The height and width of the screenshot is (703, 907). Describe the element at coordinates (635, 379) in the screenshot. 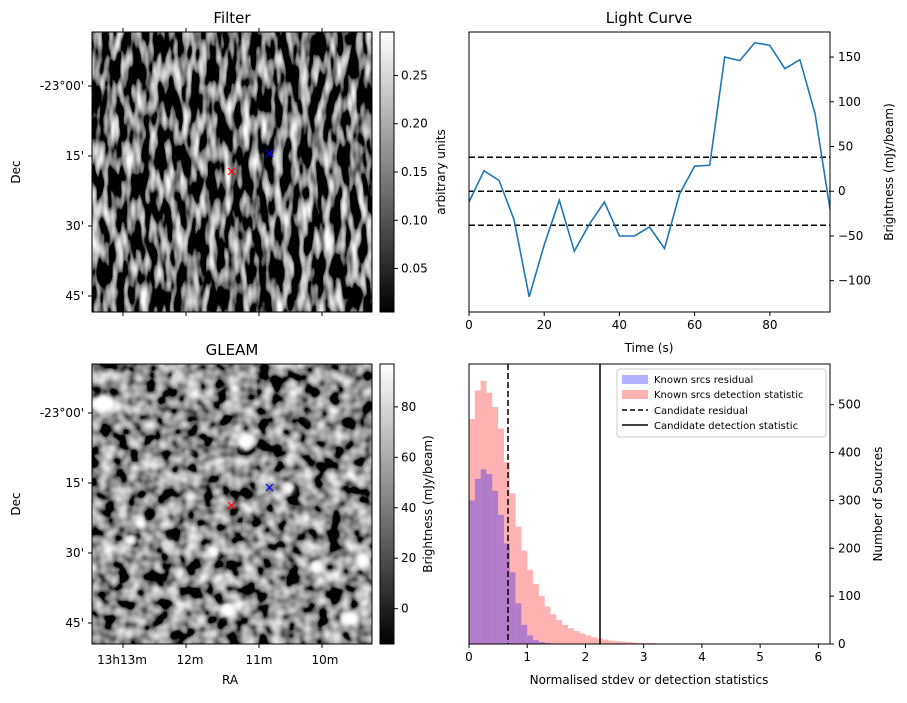

I see `legend-swatch-residual` at that location.